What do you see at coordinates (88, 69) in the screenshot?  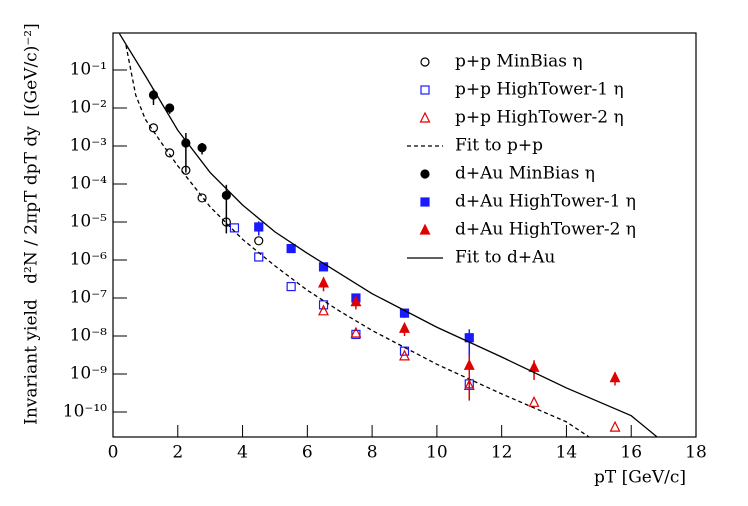 I see `y-tick-label: 10⁻¹` at bounding box center [88, 69].